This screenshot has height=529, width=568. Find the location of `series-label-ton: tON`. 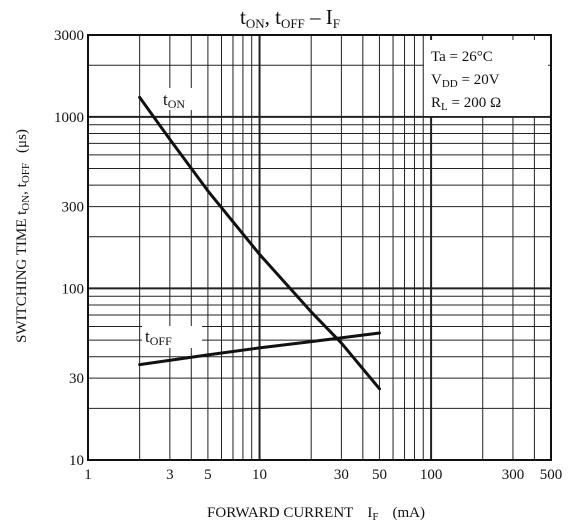

series-label-ton: tON is located at coordinates (174, 100).